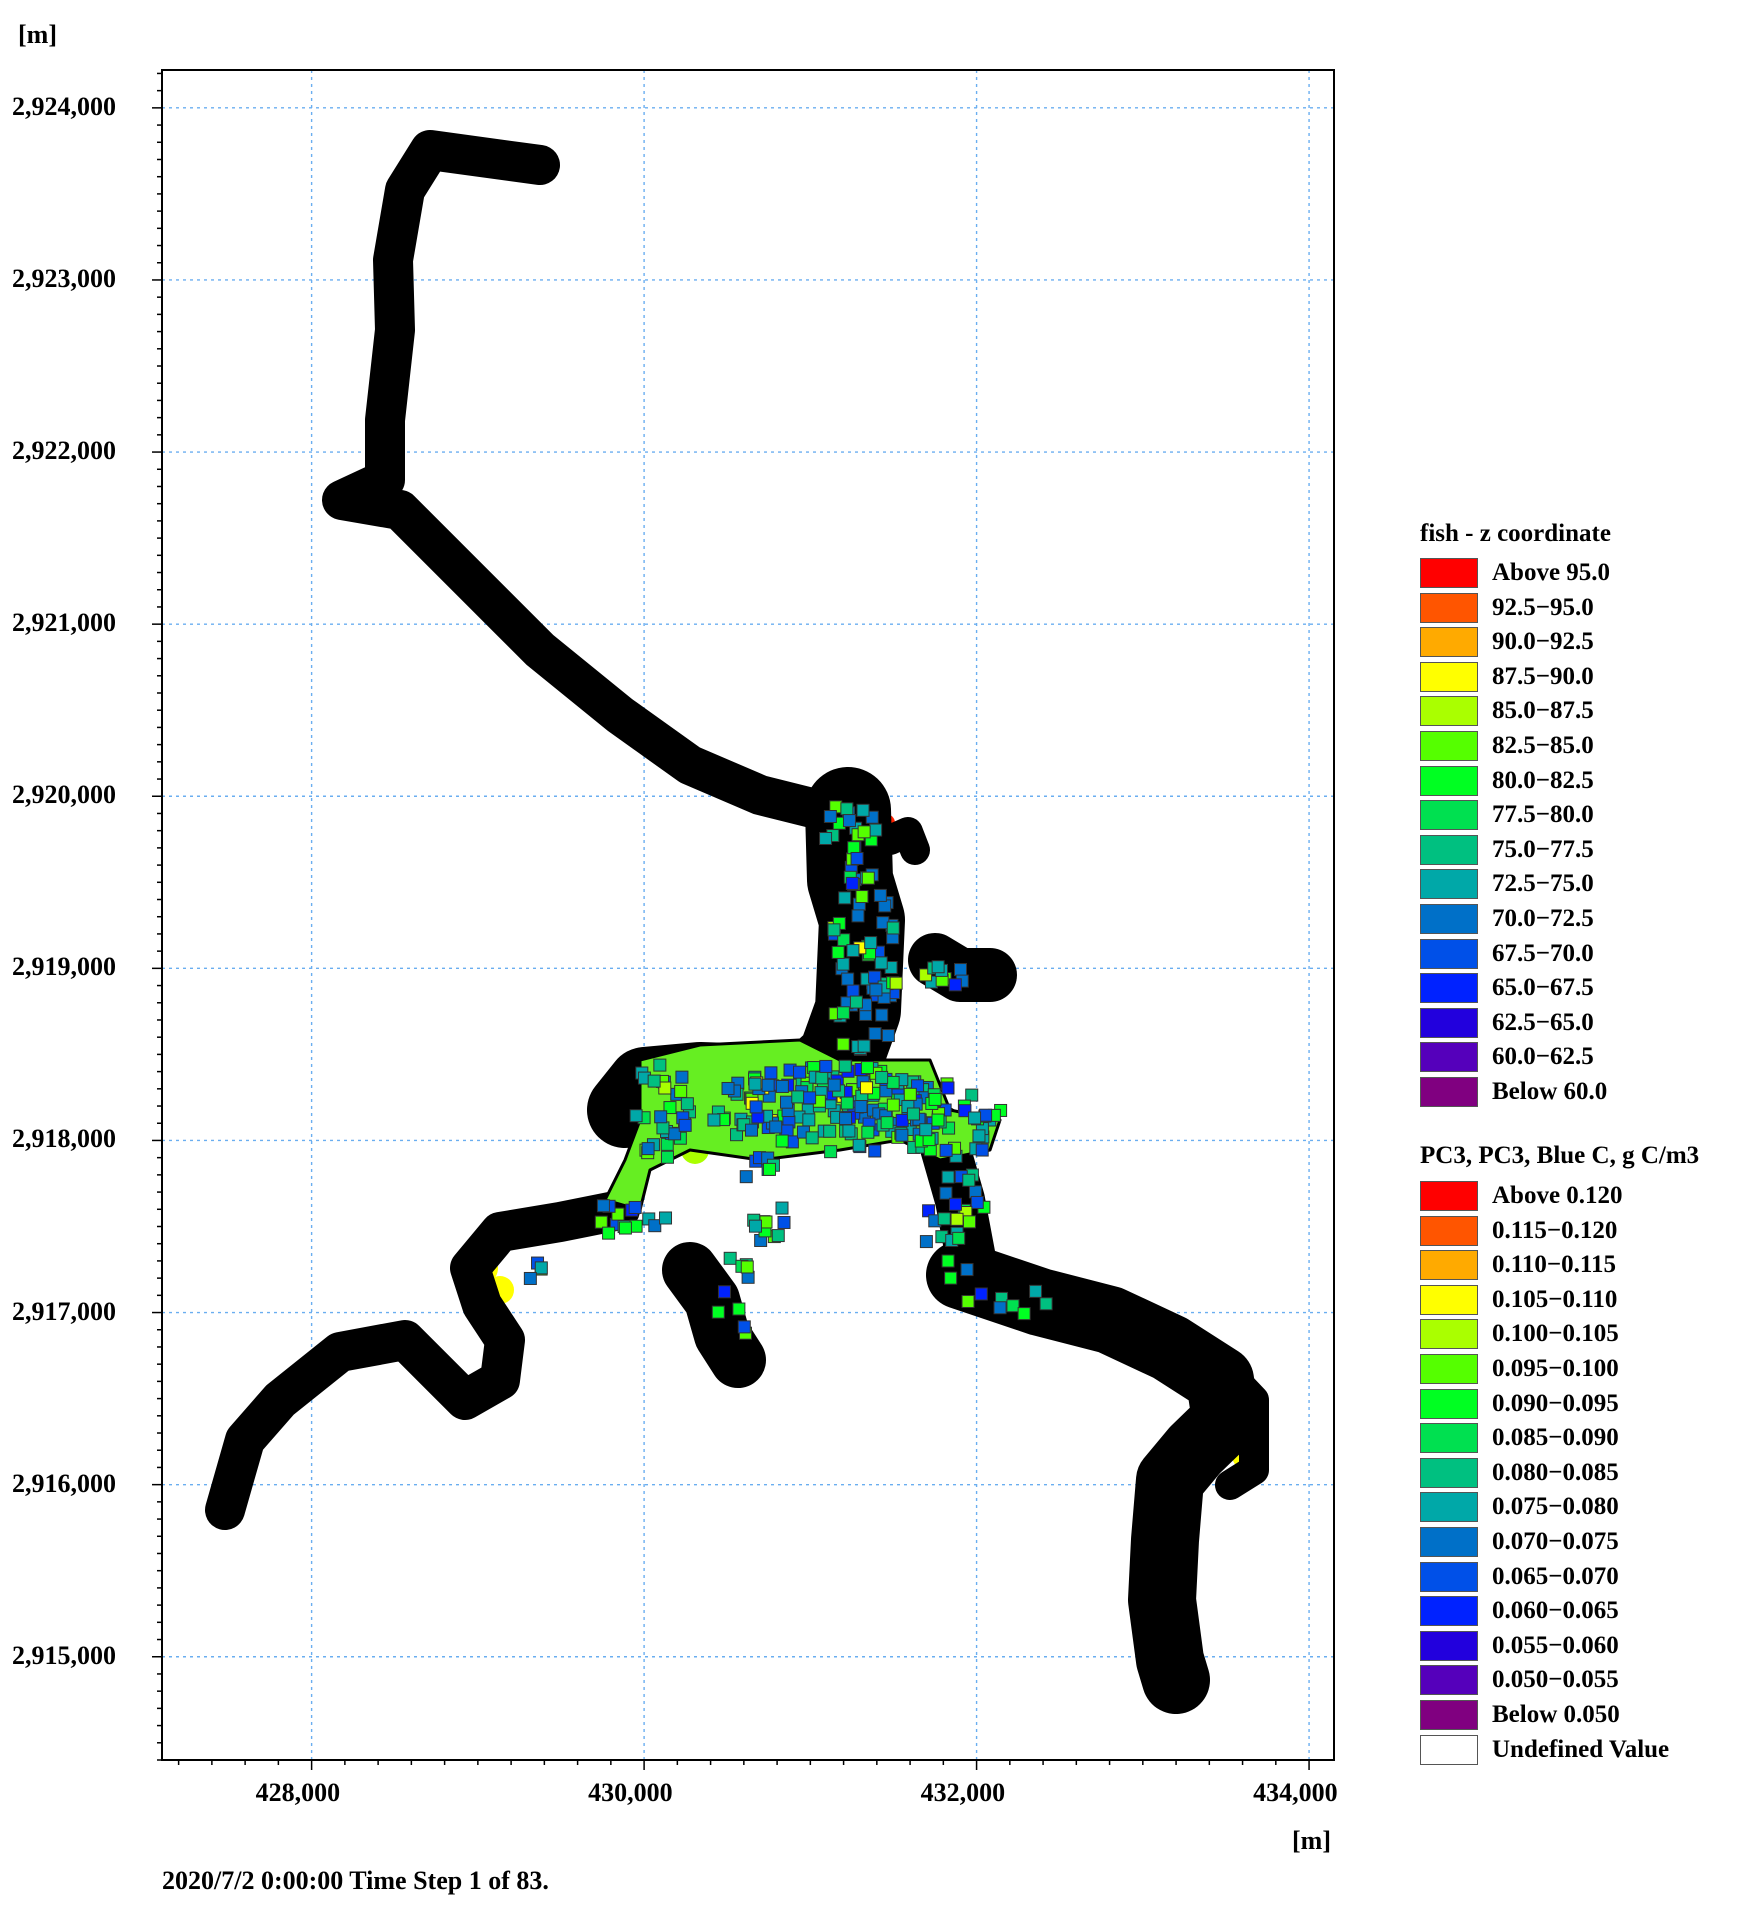 The width and height of the screenshot is (1758, 1928). I want to click on y-tick-label: 2,924,000, so click(64, 106).